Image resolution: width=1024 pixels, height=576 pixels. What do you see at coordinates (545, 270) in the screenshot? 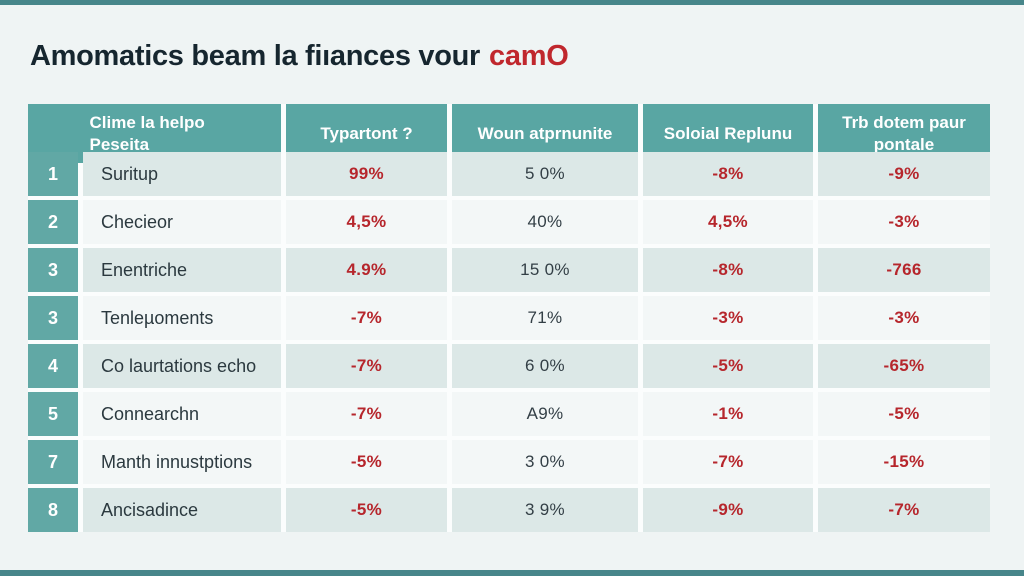
I see `value-cell-woun: 15 0%` at bounding box center [545, 270].